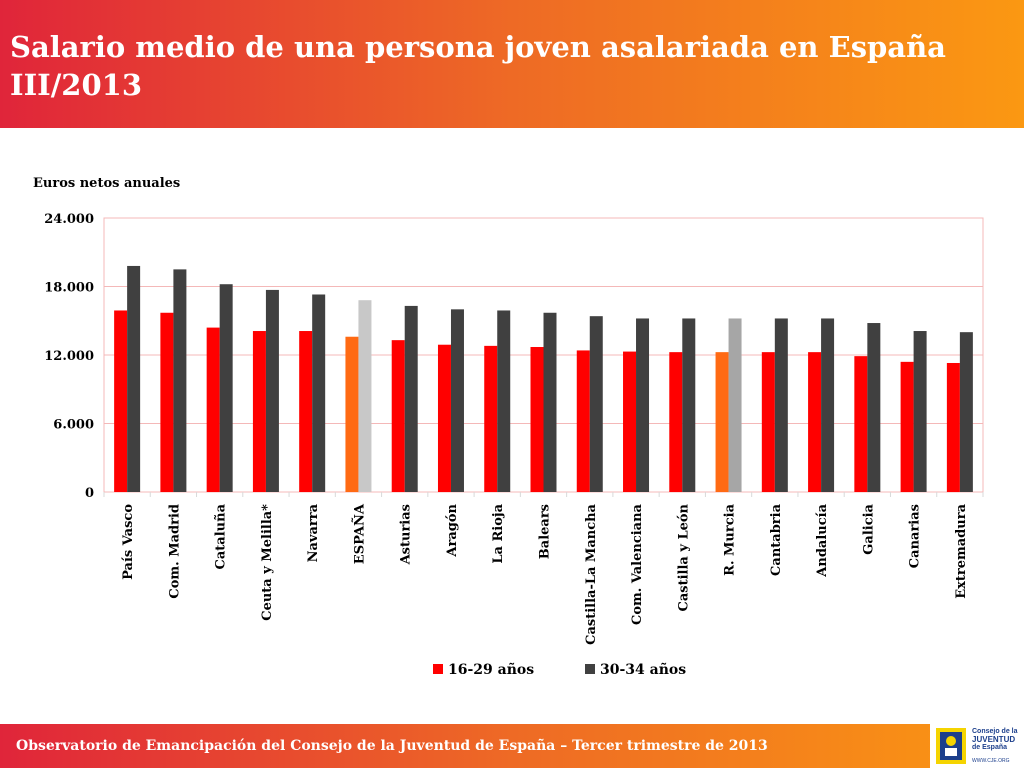  I want to click on x-tick-label: Navarra, so click(313, 532).